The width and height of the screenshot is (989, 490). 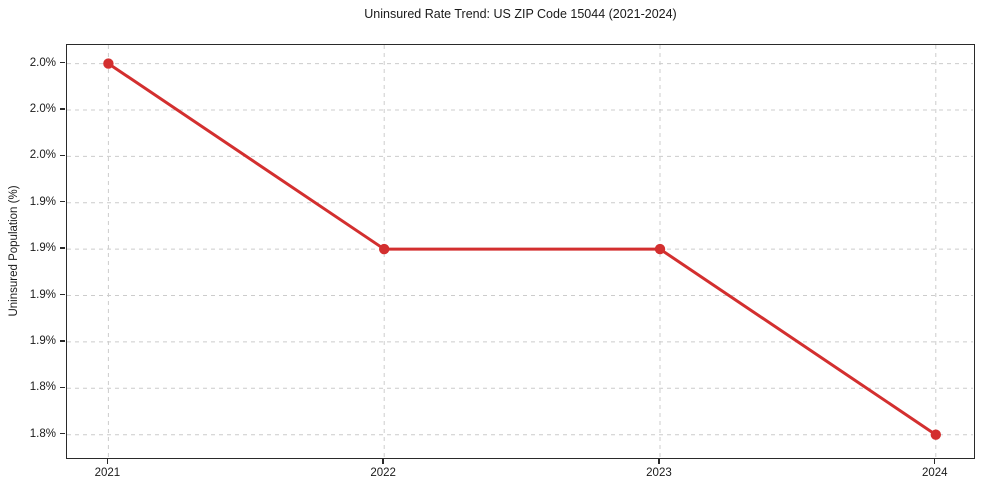 What do you see at coordinates (107, 473) in the screenshot?
I see `x-tick-label: 2021` at bounding box center [107, 473].